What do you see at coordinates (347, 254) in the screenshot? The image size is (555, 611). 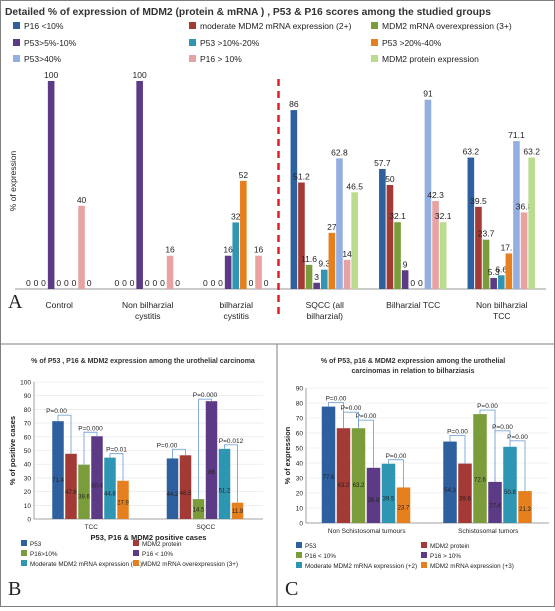 I see `bar-a-label: 14` at bounding box center [347, 254].